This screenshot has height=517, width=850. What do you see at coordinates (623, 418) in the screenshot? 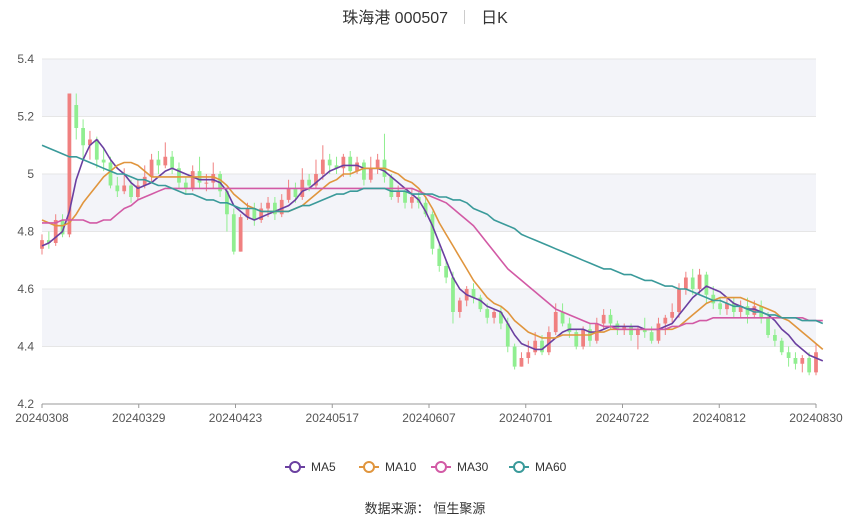
I see `x-tick-label: 20240722` at bounding box center [623, 418].